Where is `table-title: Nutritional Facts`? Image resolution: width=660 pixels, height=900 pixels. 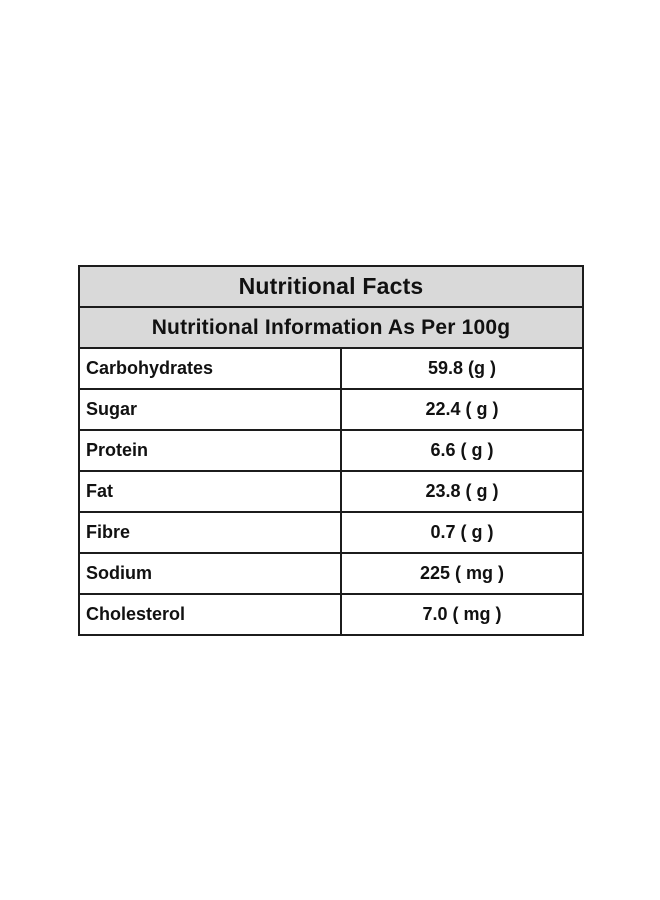
table-title: Nutritional Facts is located at coordinates (331, 287).